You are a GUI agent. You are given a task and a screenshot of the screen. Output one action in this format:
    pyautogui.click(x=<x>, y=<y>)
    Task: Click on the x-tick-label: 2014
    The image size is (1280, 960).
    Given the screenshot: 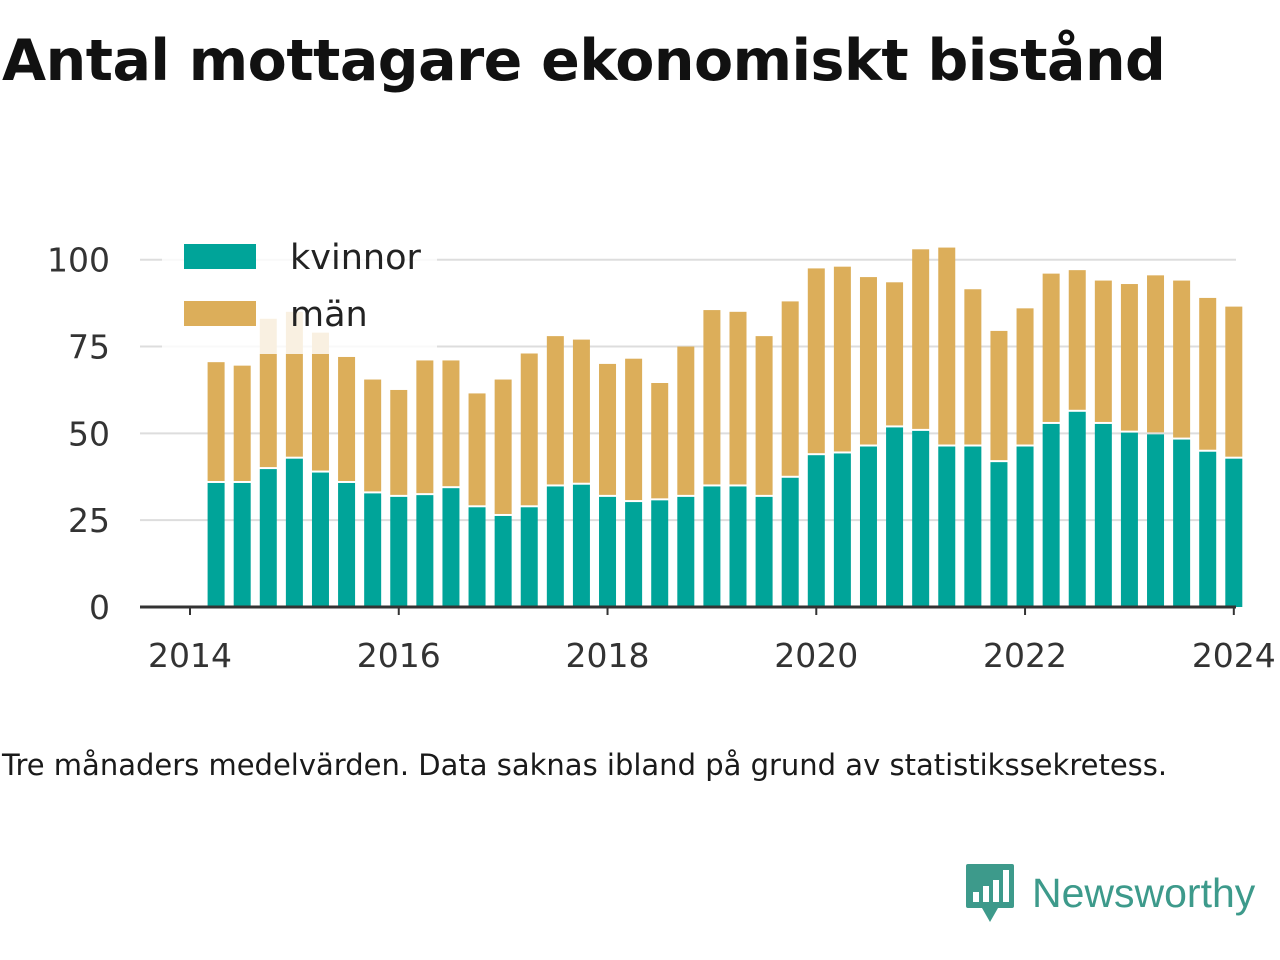 What is the action you would take?
    pyautogui.click(x=190, y=655)
    